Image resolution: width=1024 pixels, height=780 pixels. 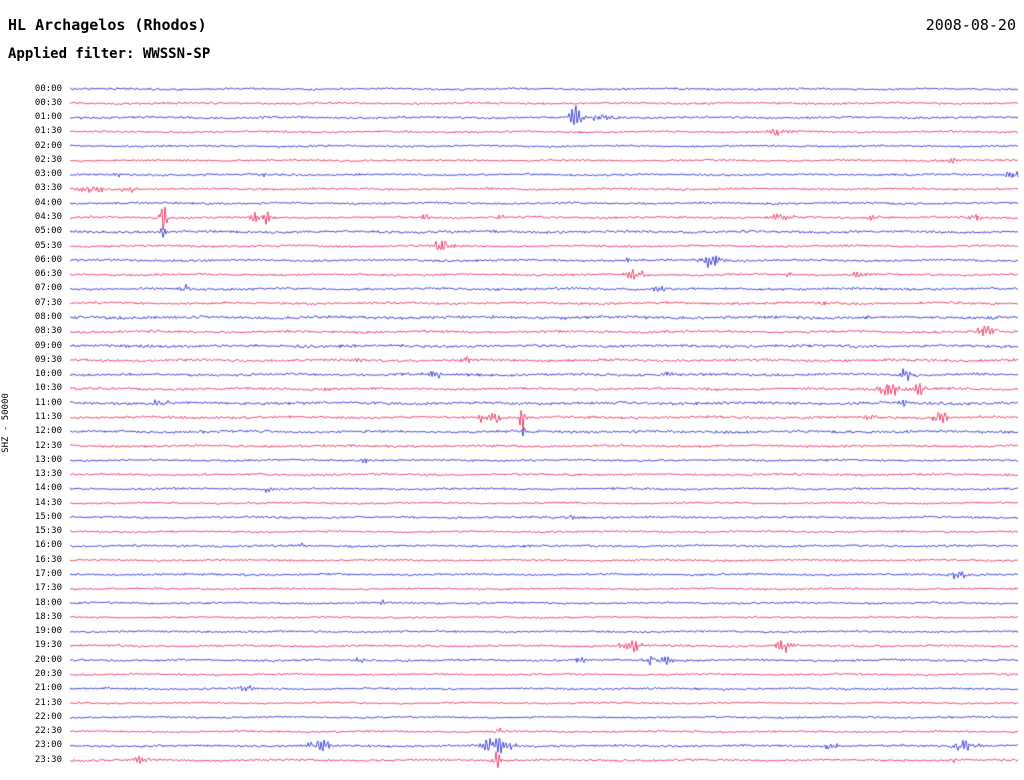 What do you see at coordinates (48, 117) in the screenshot?
I see `time-label: 01:00` at bounding box center [48, 117].